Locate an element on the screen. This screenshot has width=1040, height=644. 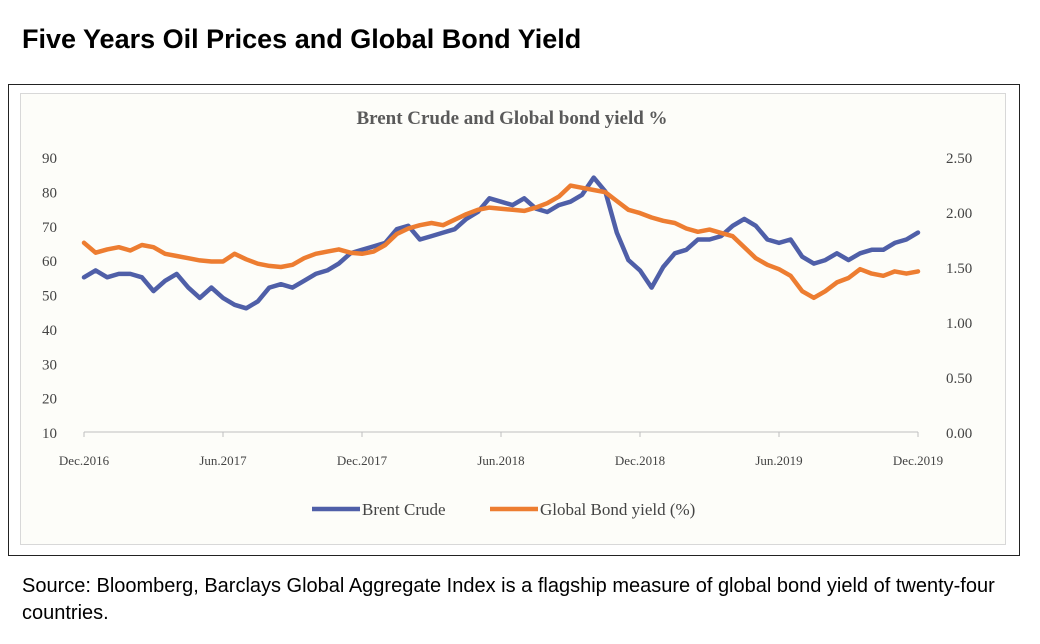
right-axis-tick-4: 2.00 is located at coordinates (959, 214).